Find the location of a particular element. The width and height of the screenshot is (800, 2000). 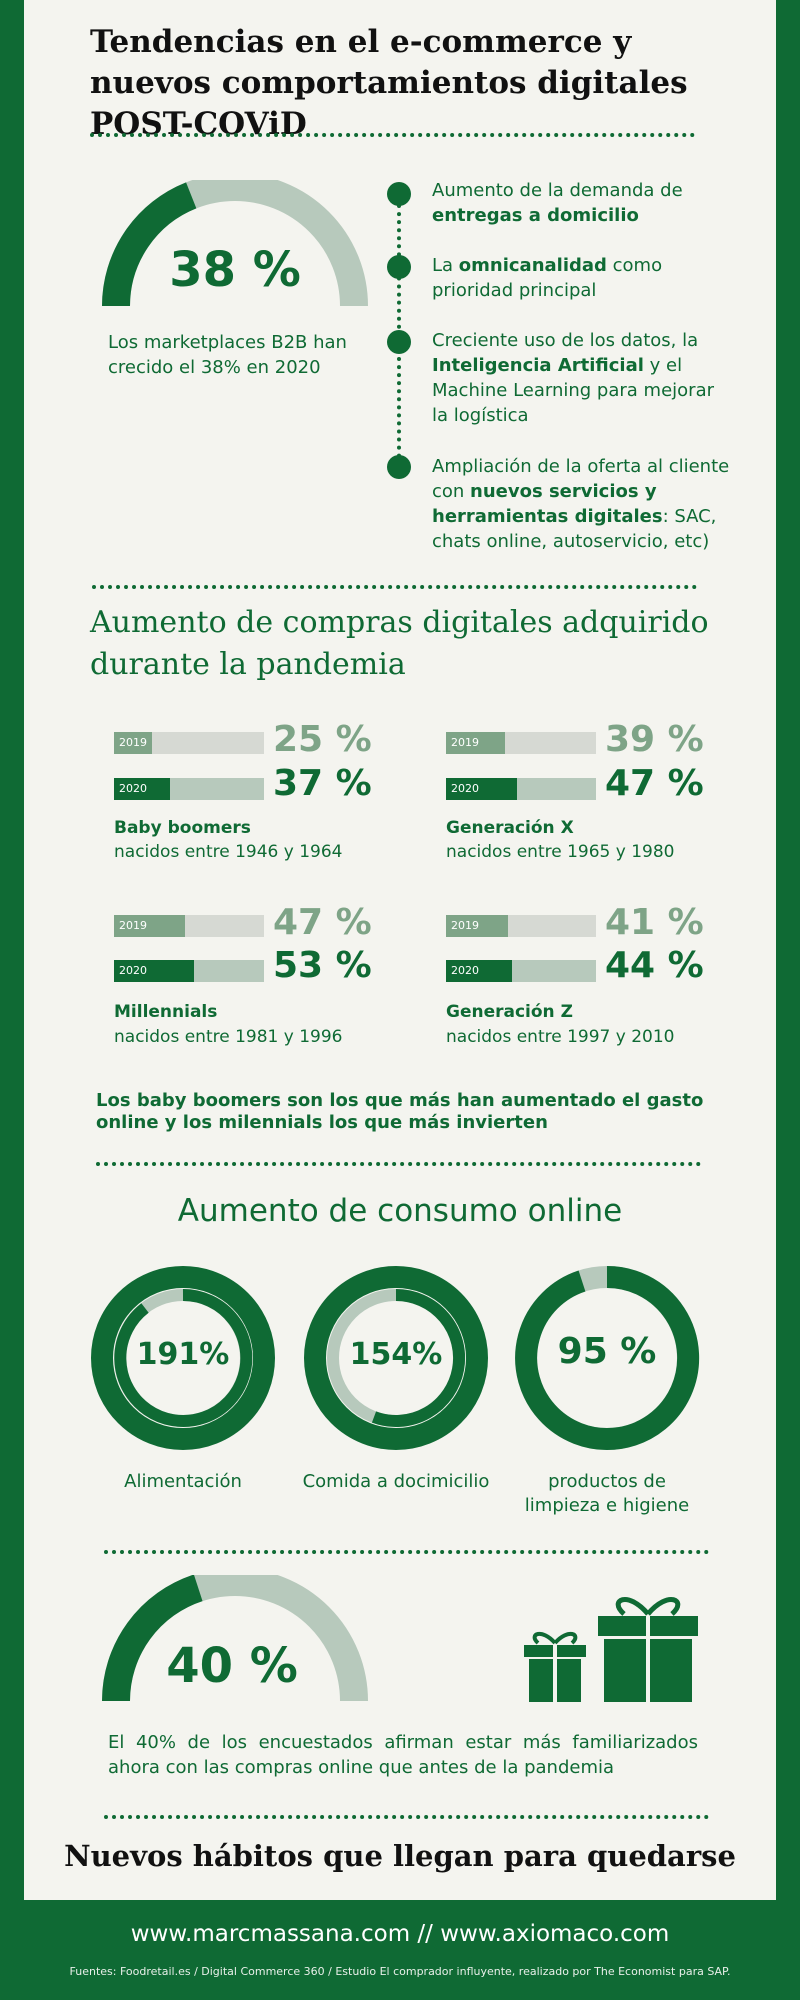

consumo-title: Aumento de consumo online is located at coordinates (400, 1211).